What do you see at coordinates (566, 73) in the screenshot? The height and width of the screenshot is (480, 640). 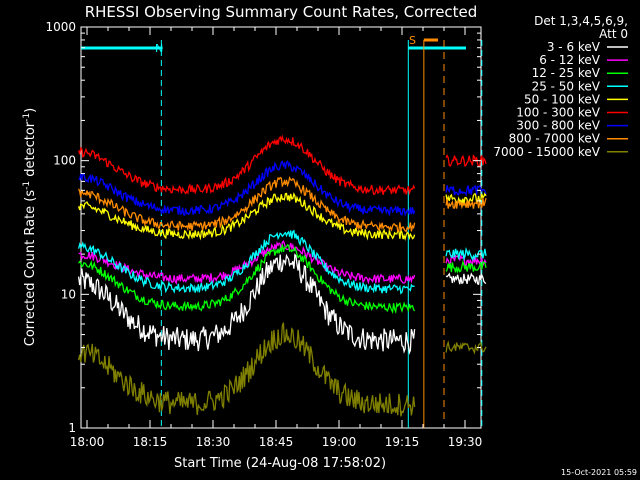 I see `legend-label: 12 - 25 keV` at bounding box center [566, 73].